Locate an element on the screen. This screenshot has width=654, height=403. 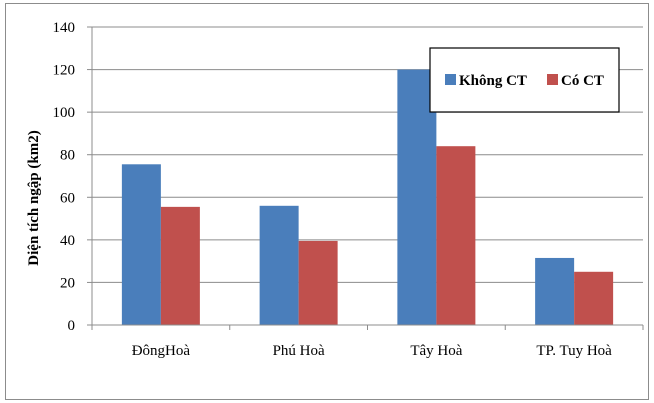
legend-swatch-co-ct is located at coordinates (552, 79).